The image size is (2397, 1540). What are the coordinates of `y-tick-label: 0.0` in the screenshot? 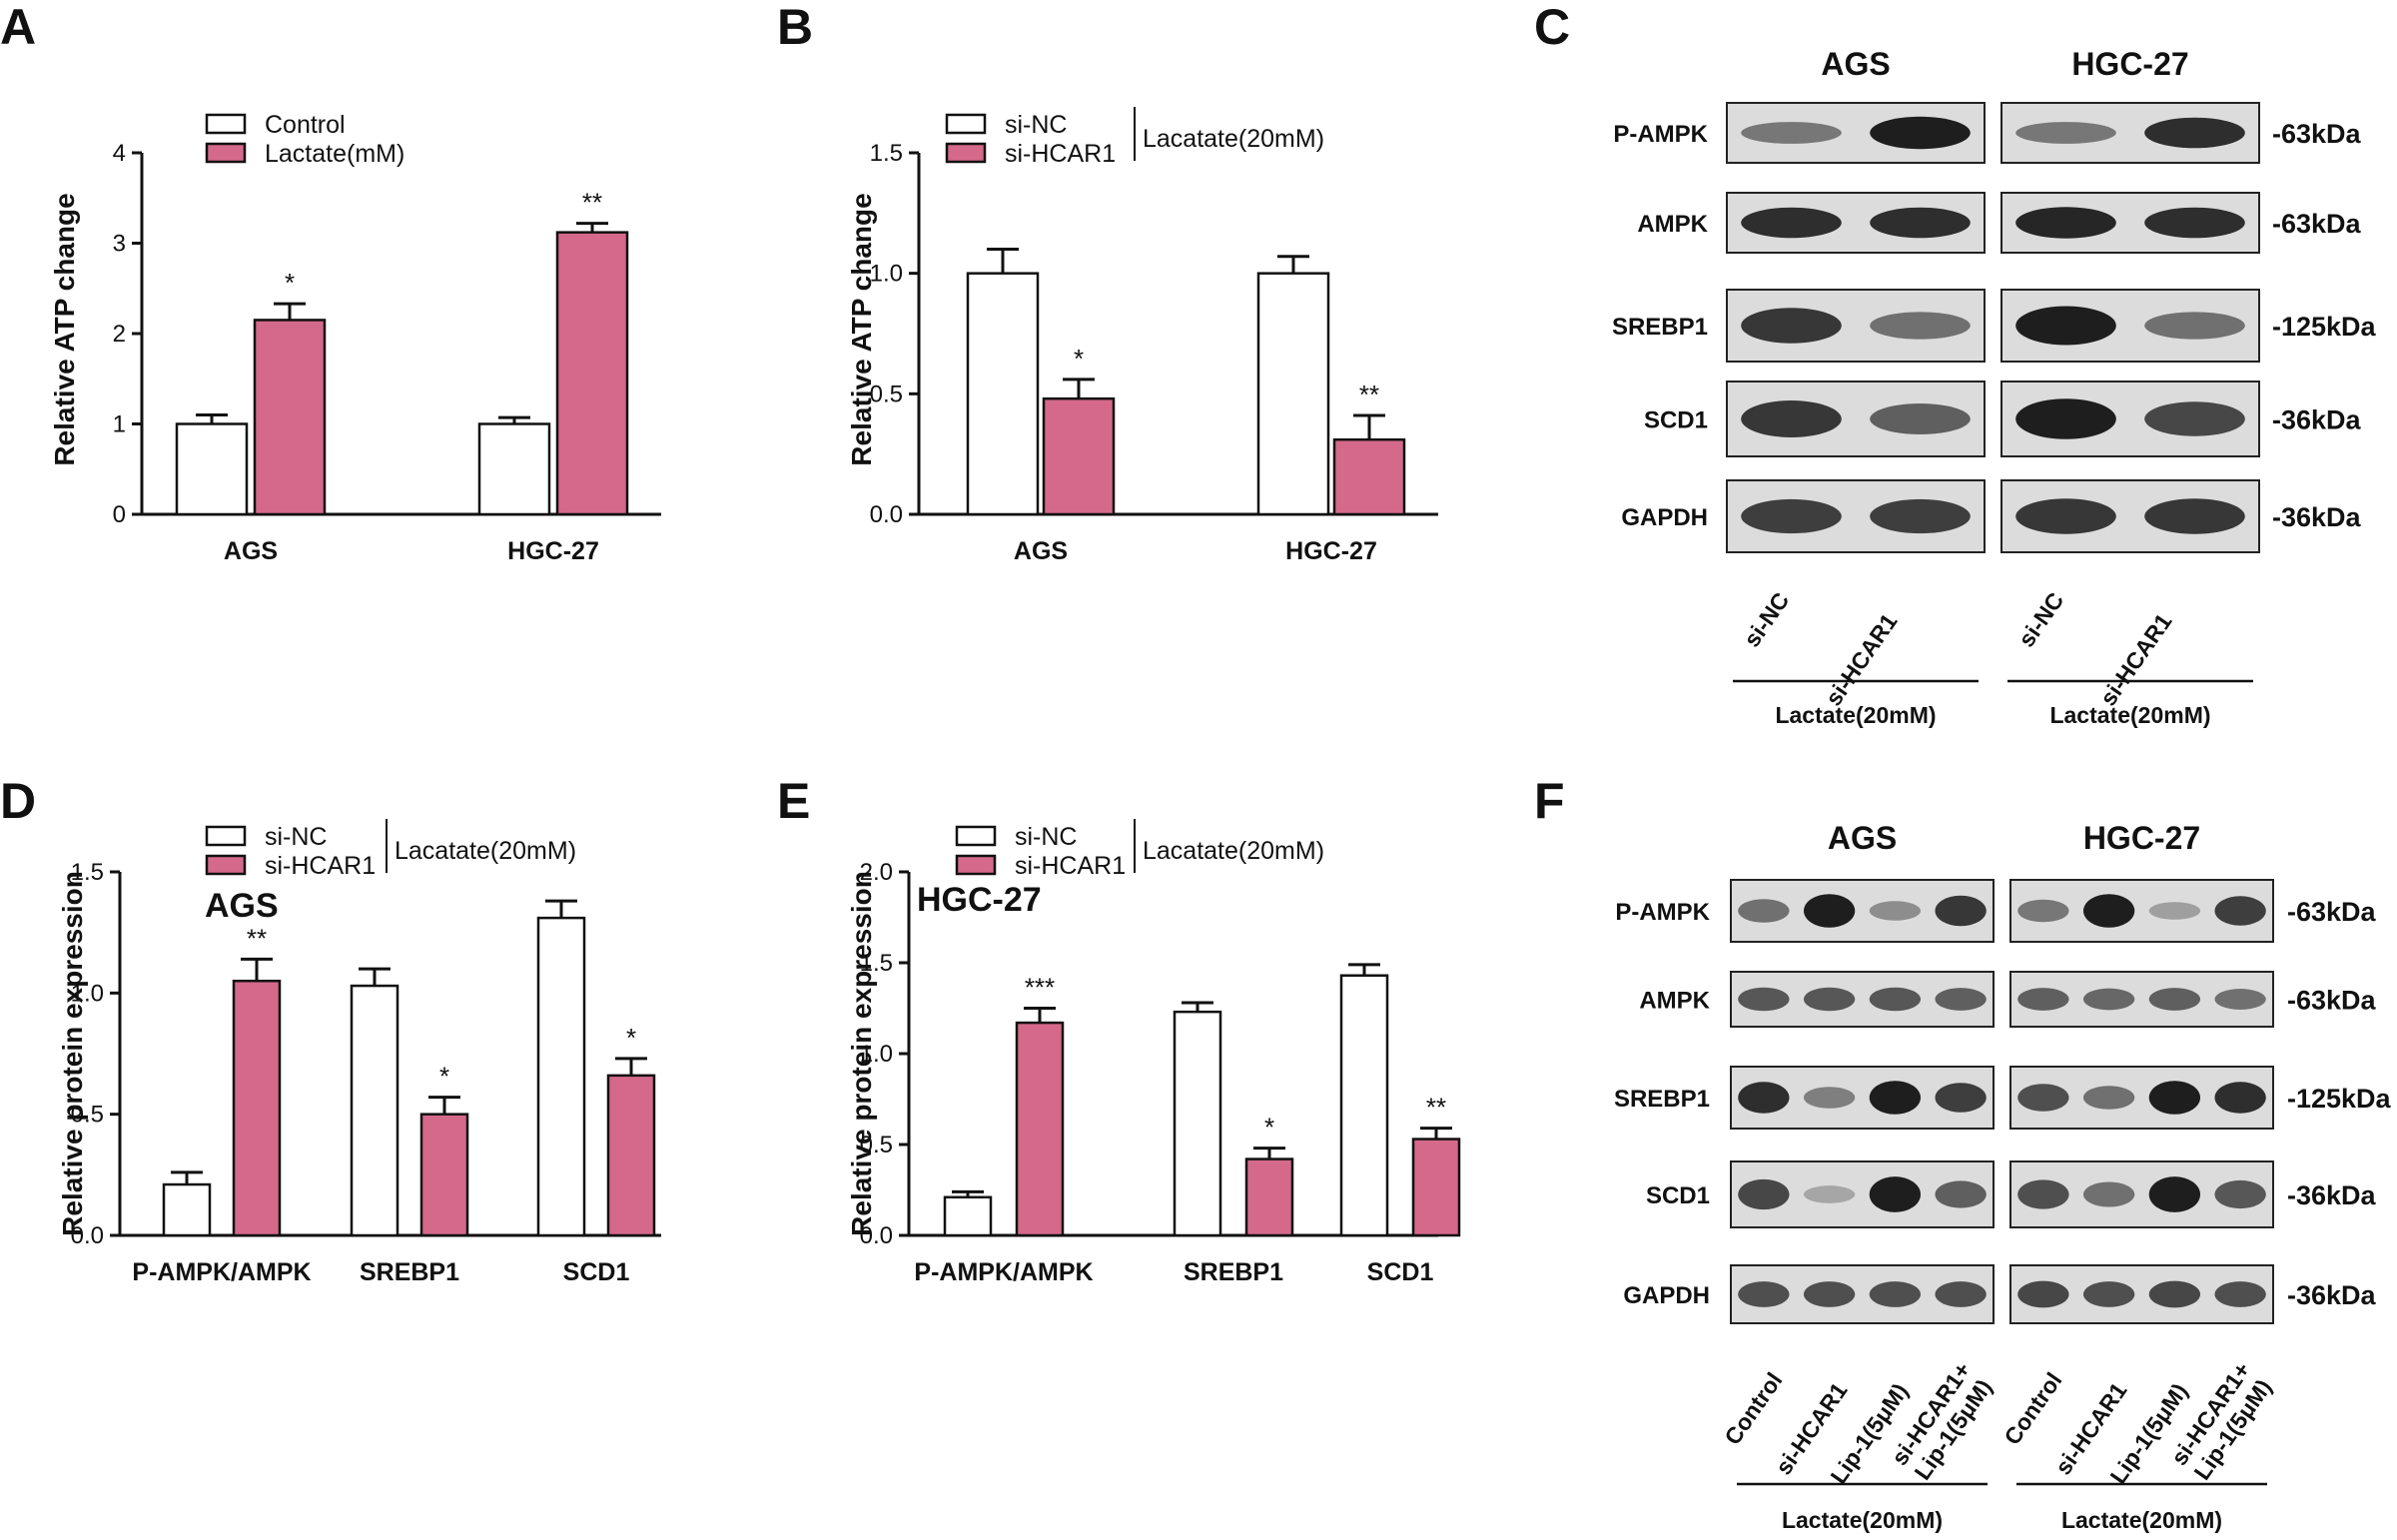 It's located at (87, 1236).